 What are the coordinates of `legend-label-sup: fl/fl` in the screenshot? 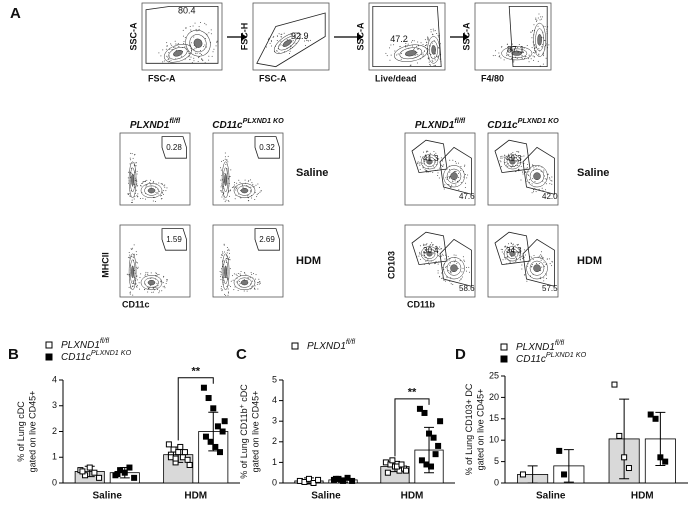 It's located at (560, 342).